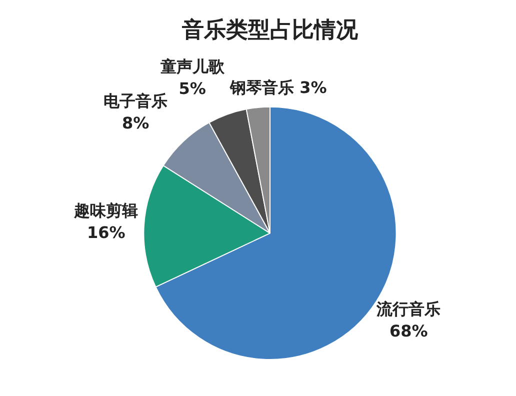  Describe the element at coordinates (270, 29) in the screenshot. I see `chart-title: 音乐类型占比情况` at that location.